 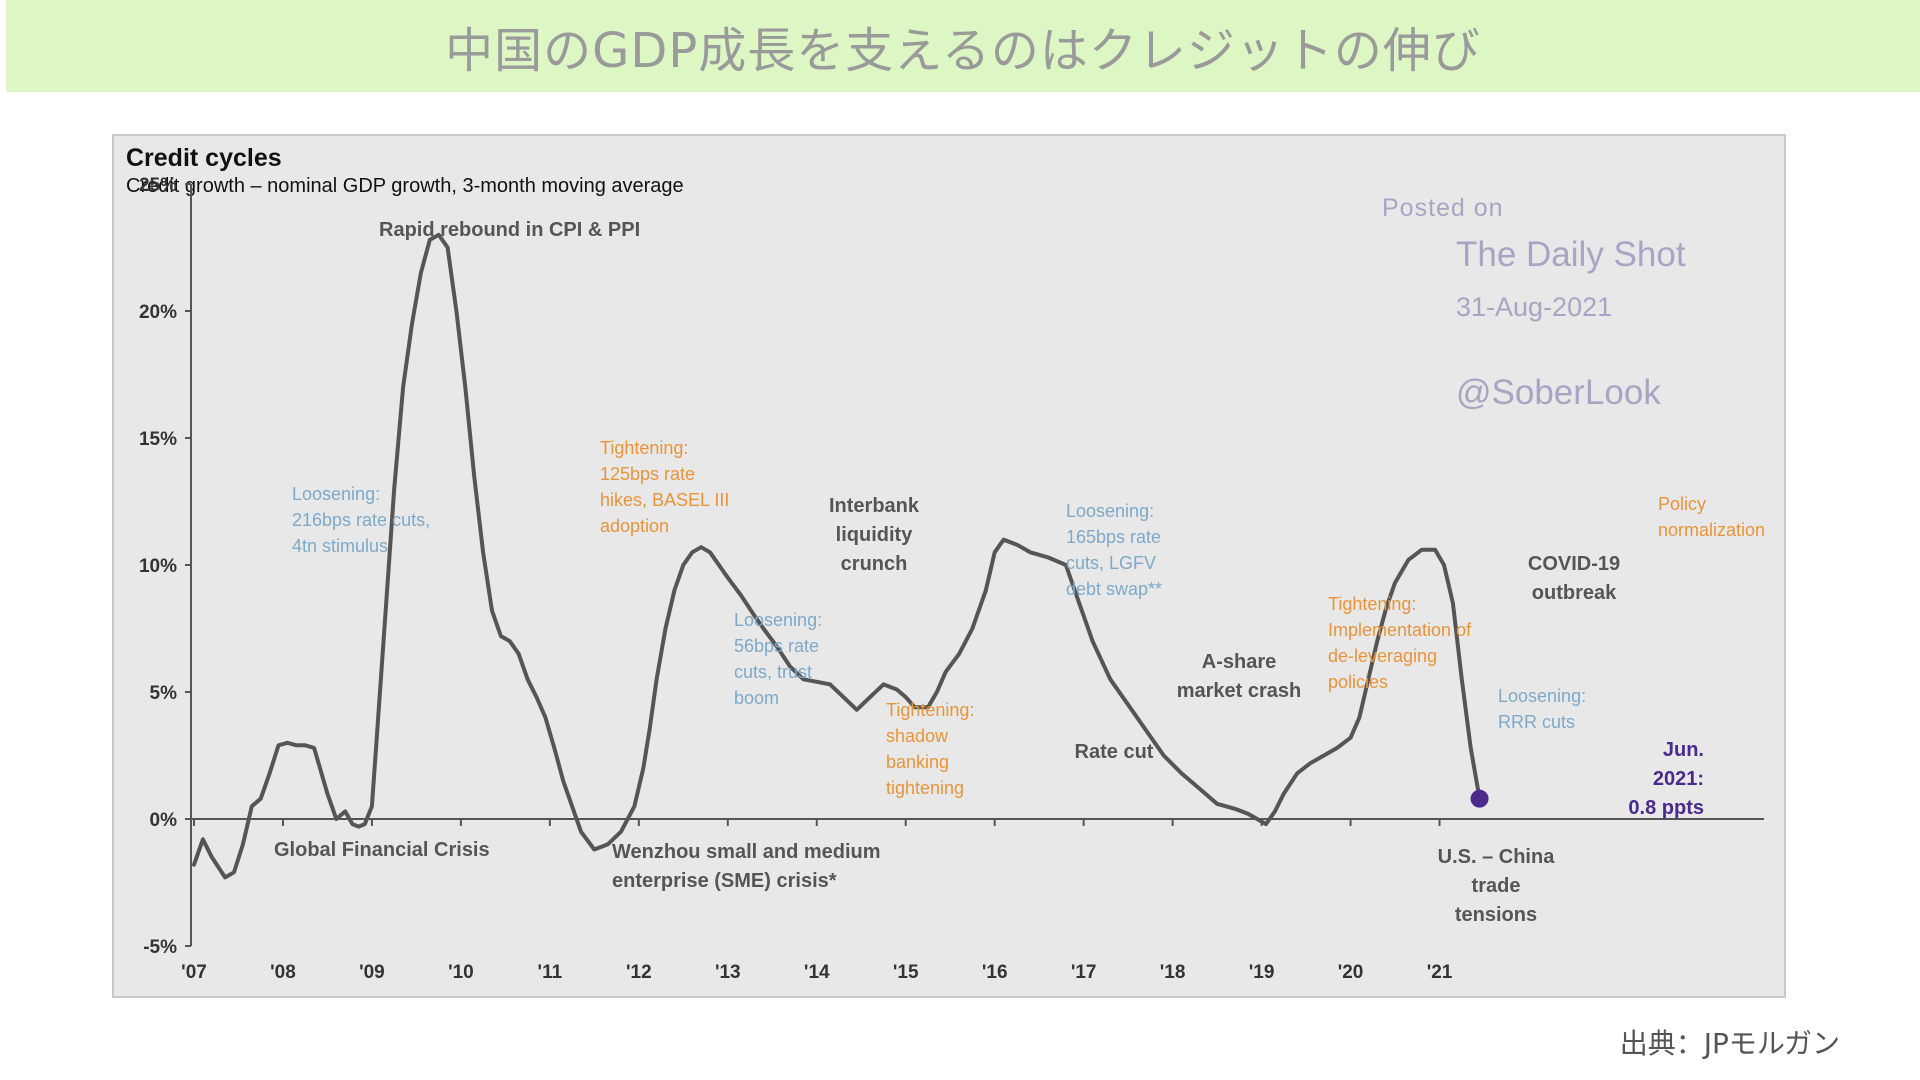 I want to click on x-tick-label: '17, so click(x=1084, y=972).